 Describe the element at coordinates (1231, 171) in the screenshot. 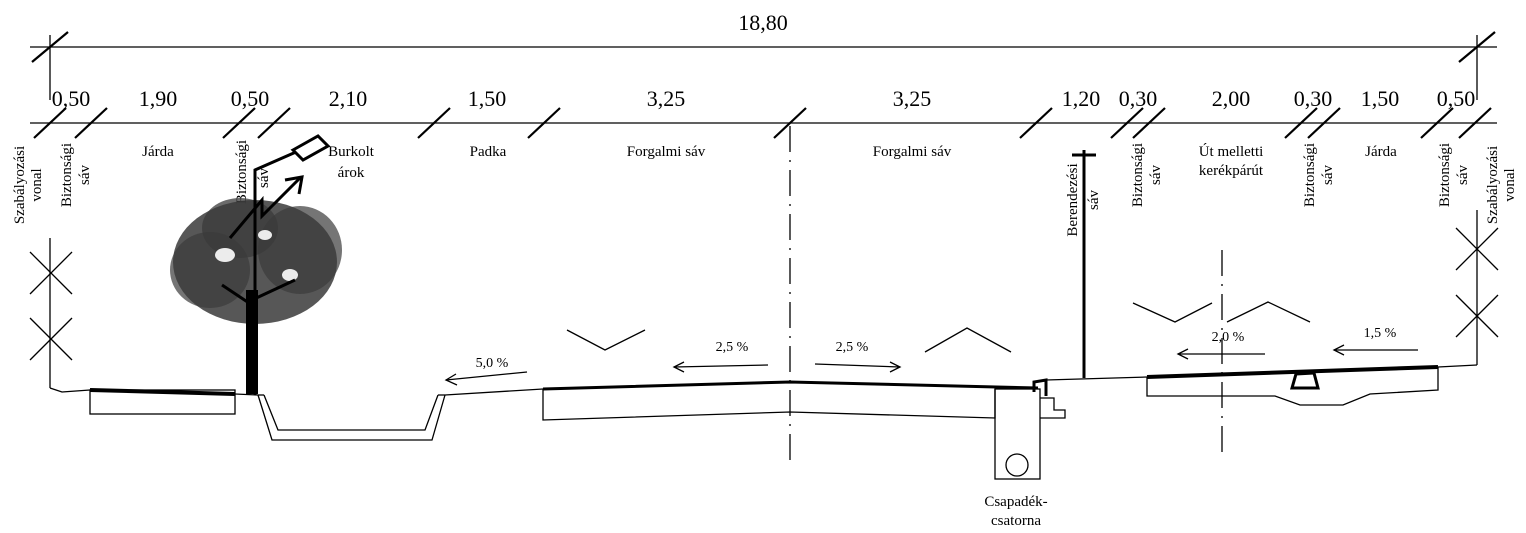

I see `label-kerekparut-2: kerékpárút` at that location.